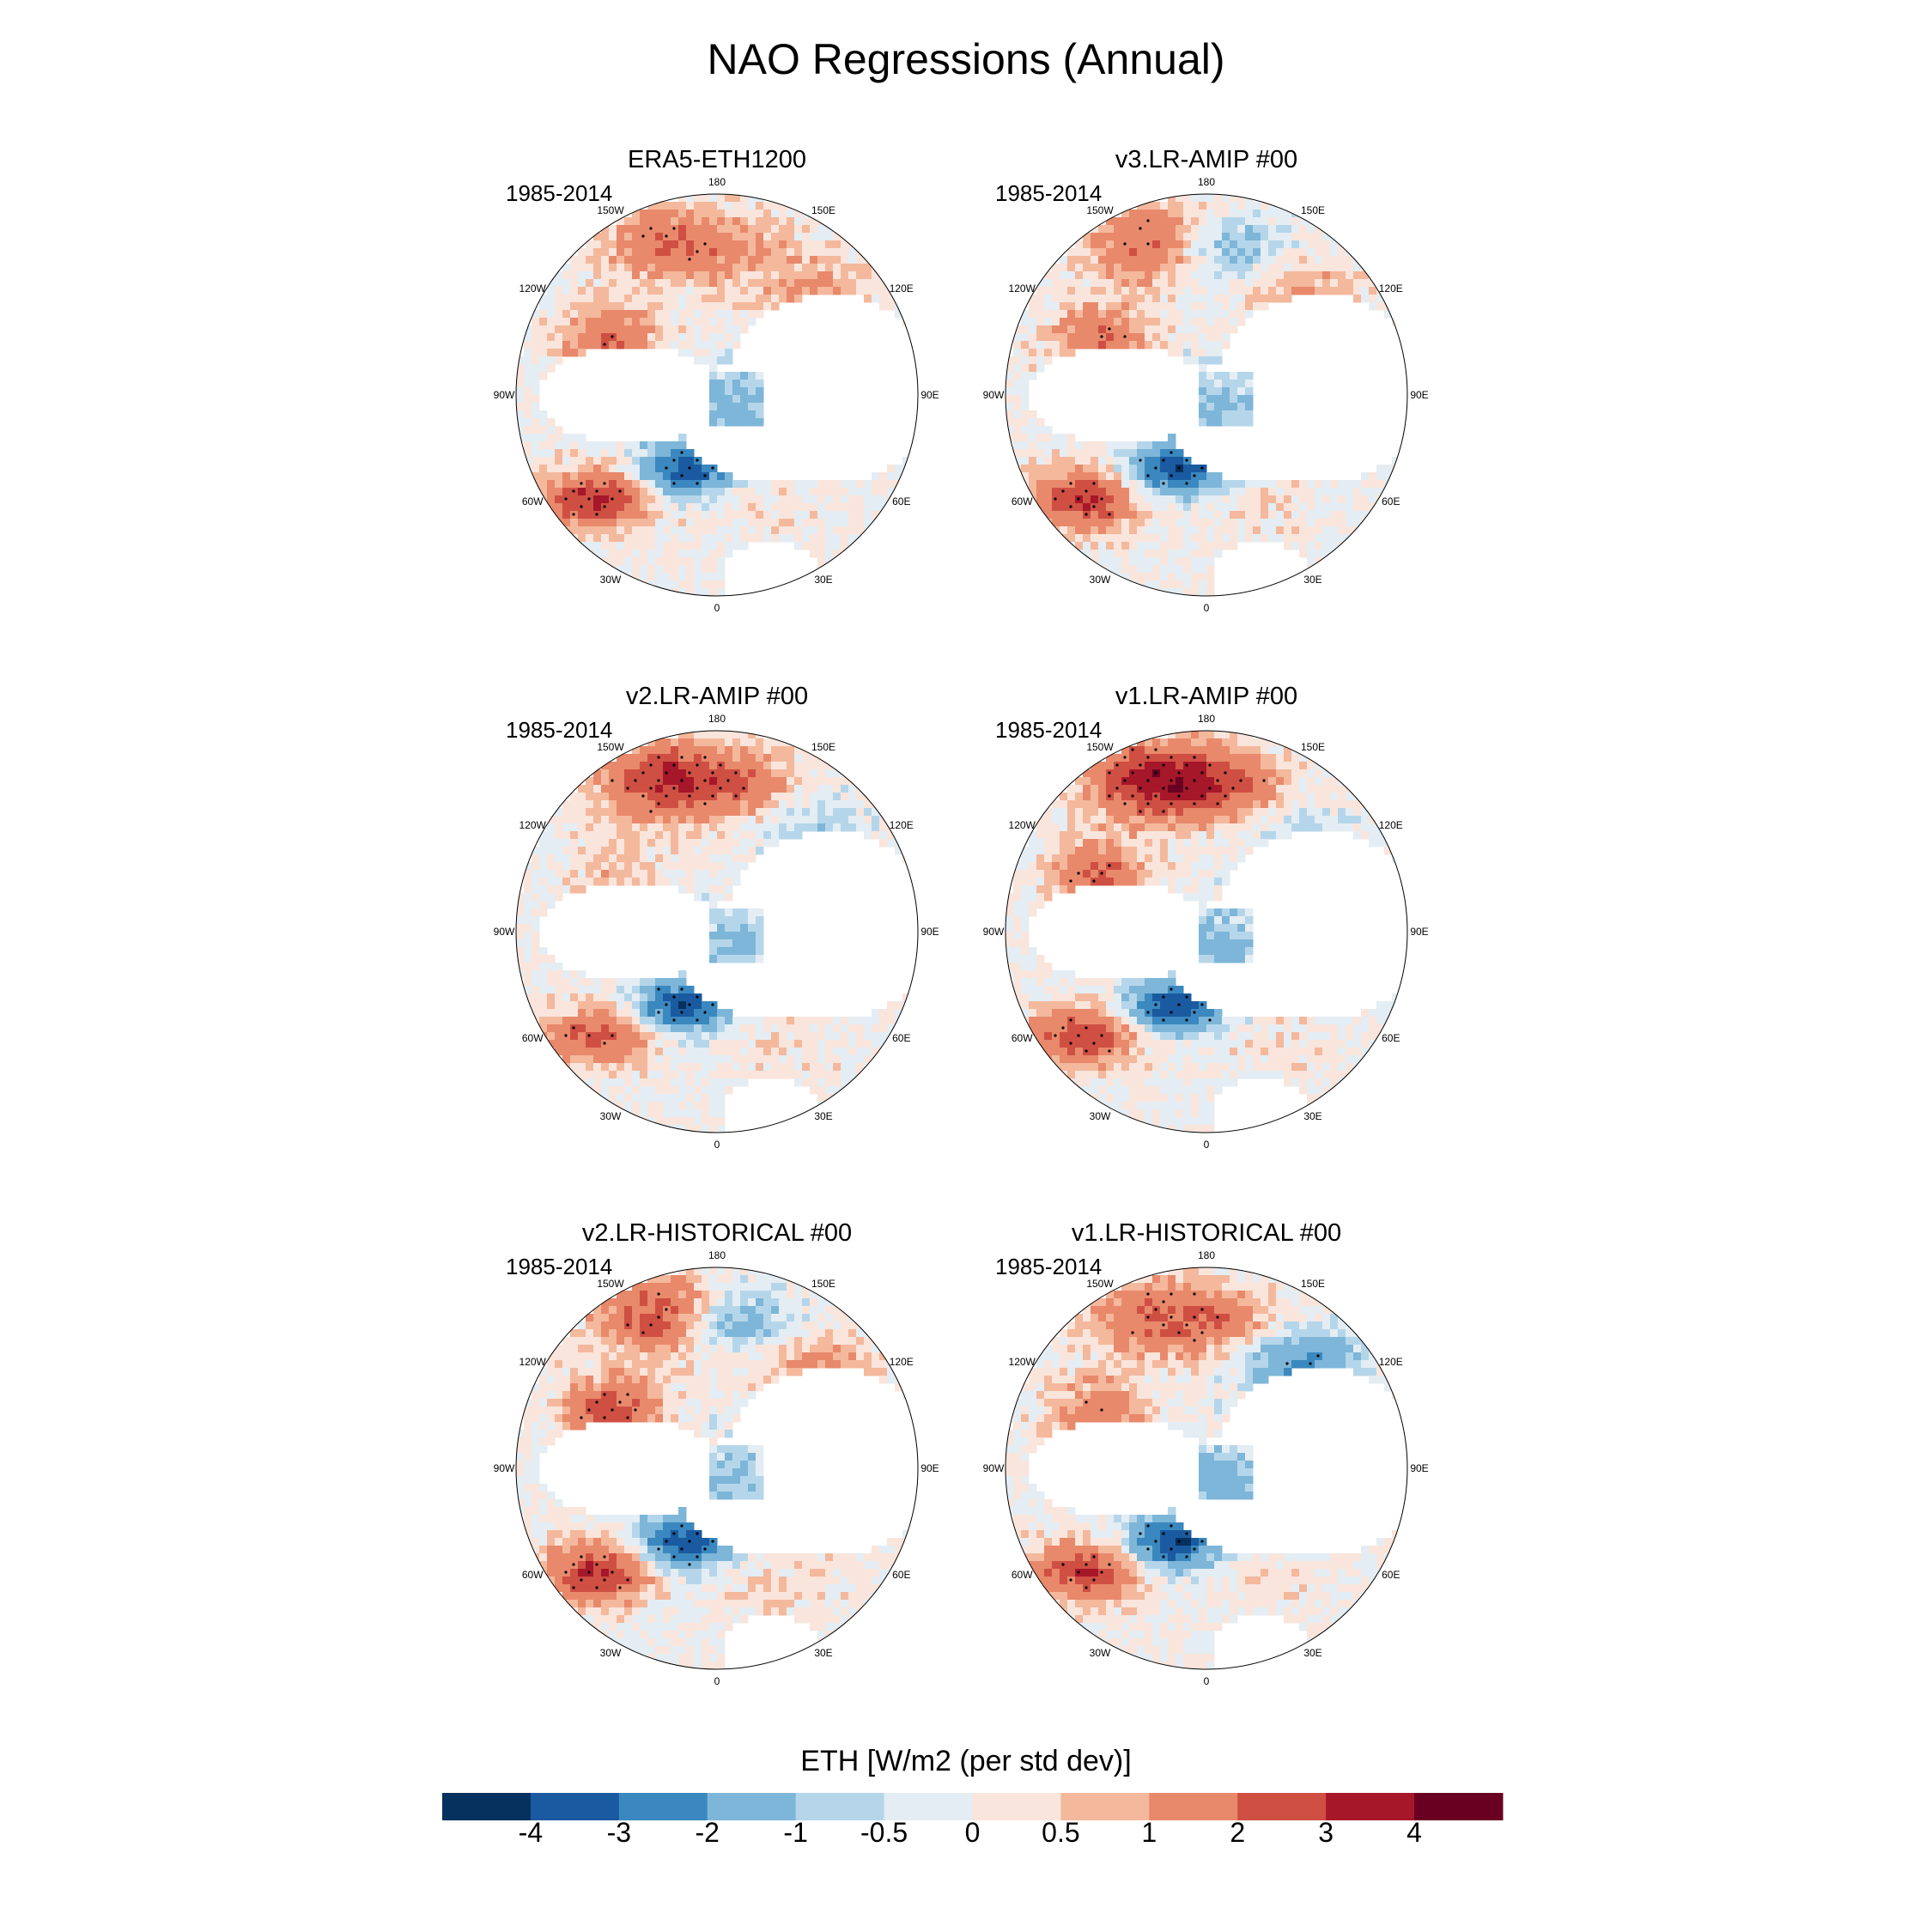 The width and height of the screenshot is (1932, 1932). What do you see at coordinates (1206, 159) in the screenshot?
I see `panel-title: v3.LR-AMIP #00` at bounding box center [1206, 159].